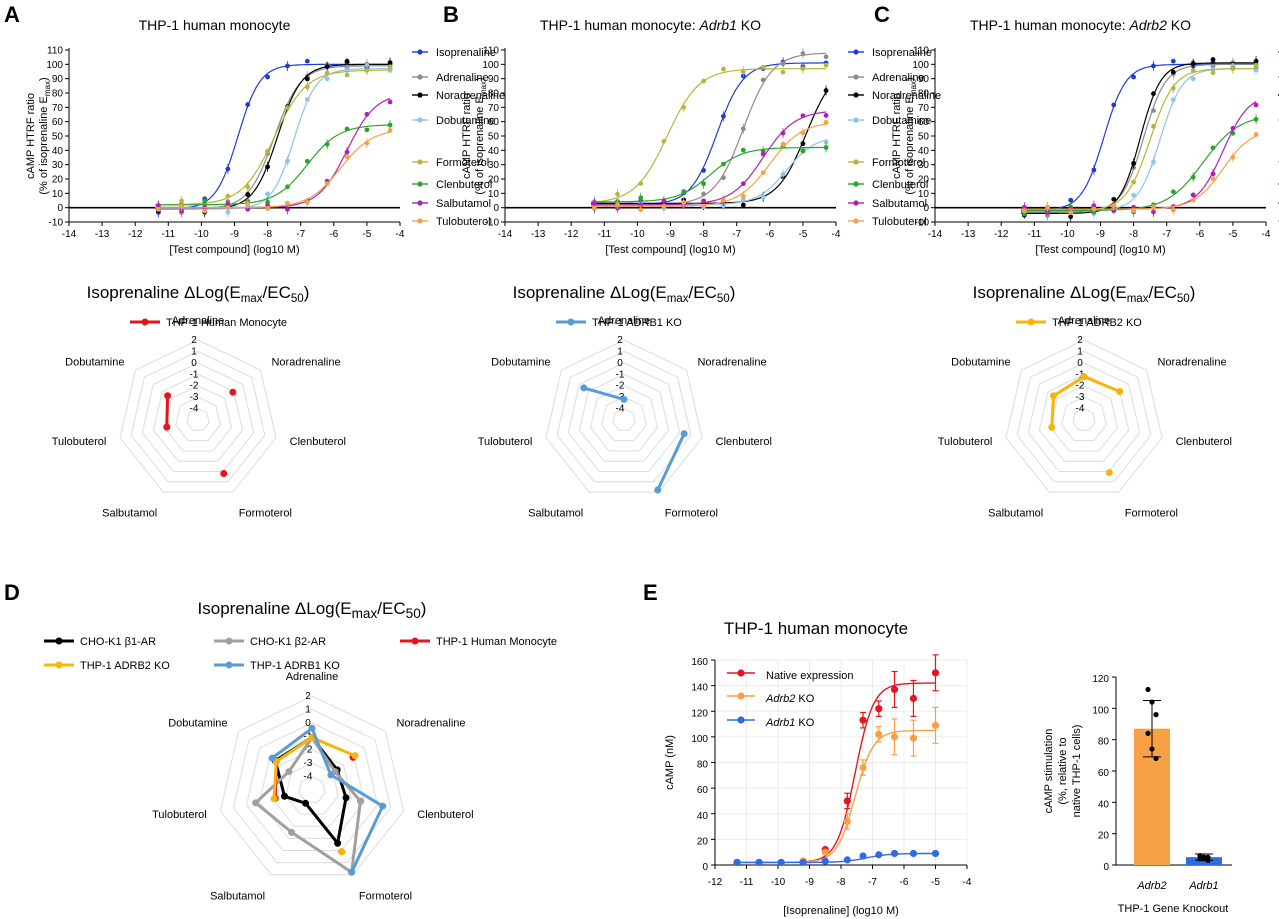 Image resolution: width=1279 pixels, height=919 pixels. Describe the element at coordinates (841, 882) in the screenshot. I see `x-tick-label: -8` at that location.